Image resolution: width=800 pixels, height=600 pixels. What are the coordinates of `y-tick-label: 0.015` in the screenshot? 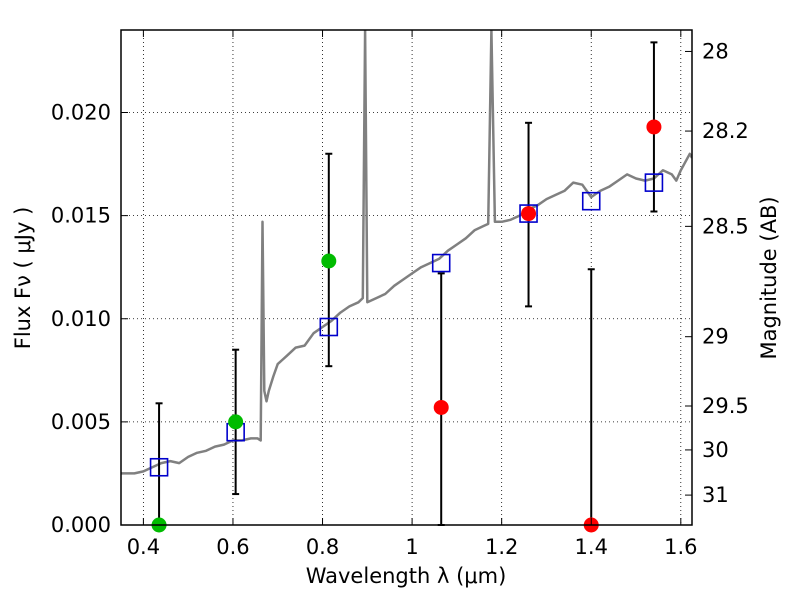 It's located at (81, 216).